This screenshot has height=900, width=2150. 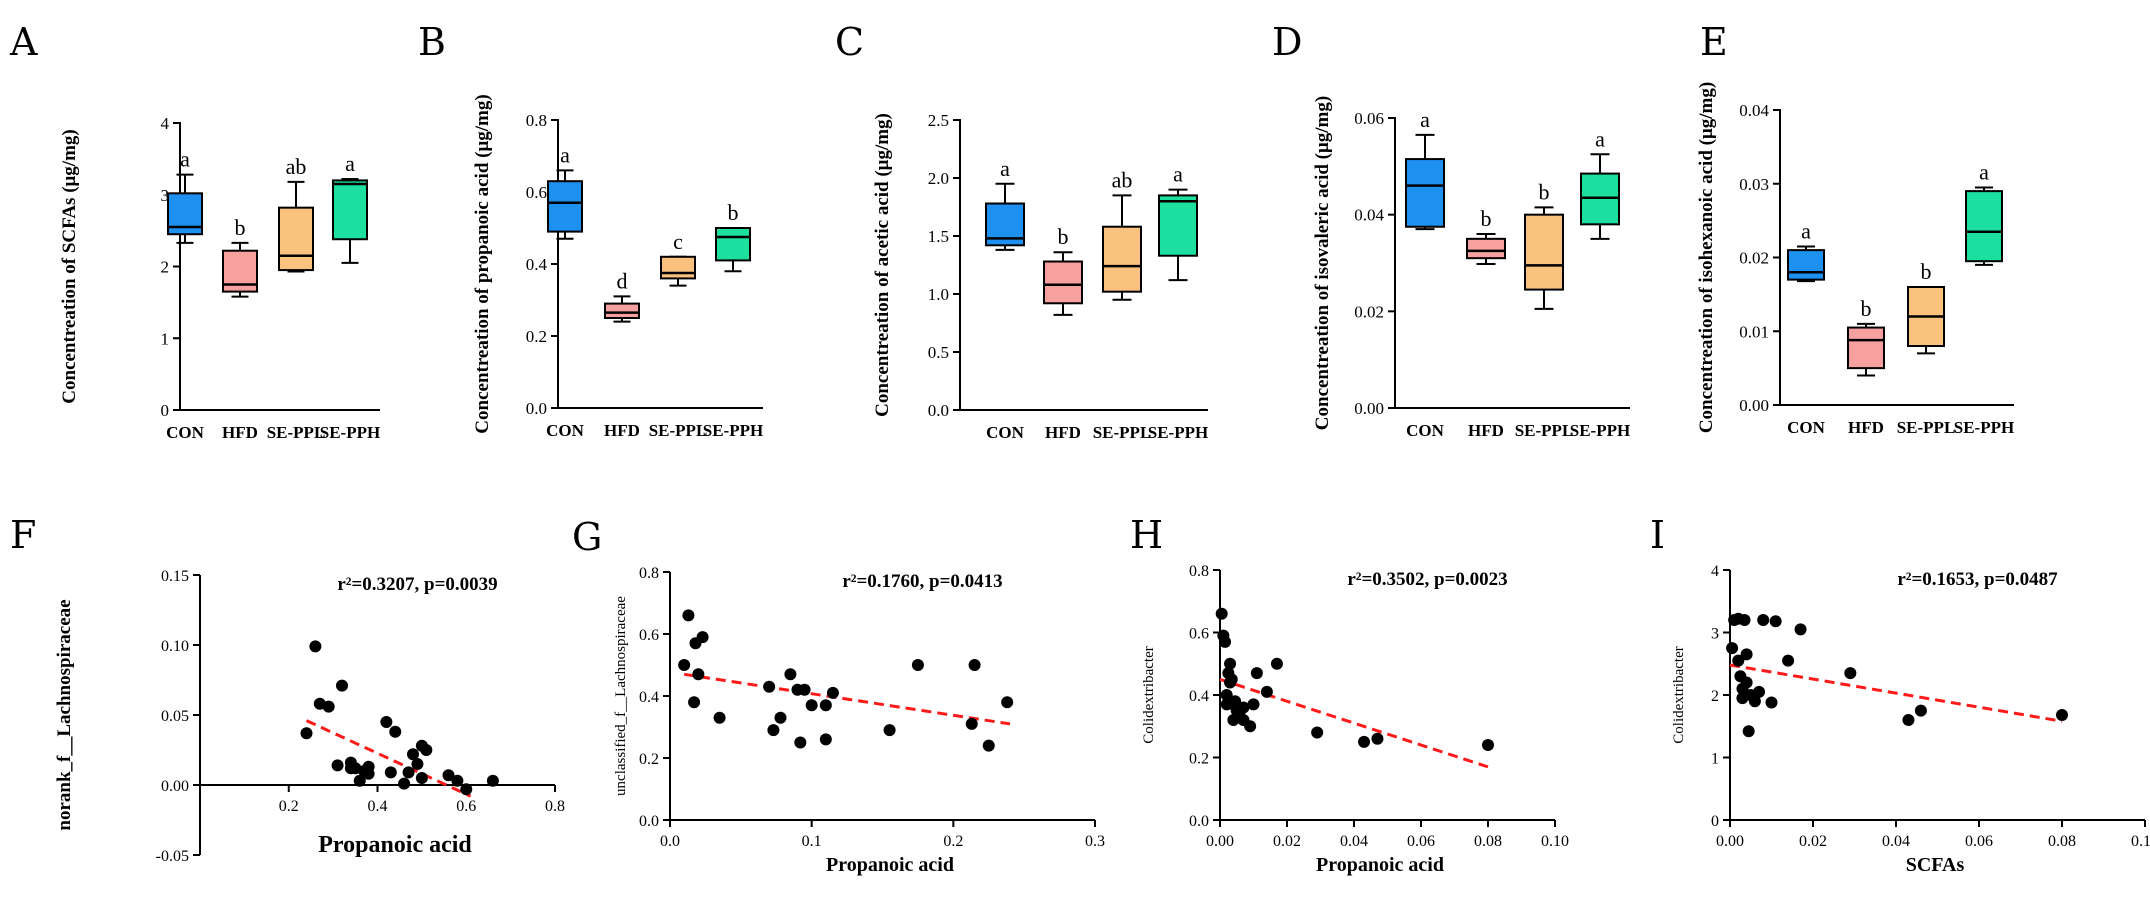 What do you see at coordinates (1544, 430) in the screenshot?
I see `category-label-d: SE-PPL` at bounding box center [1544, 430].